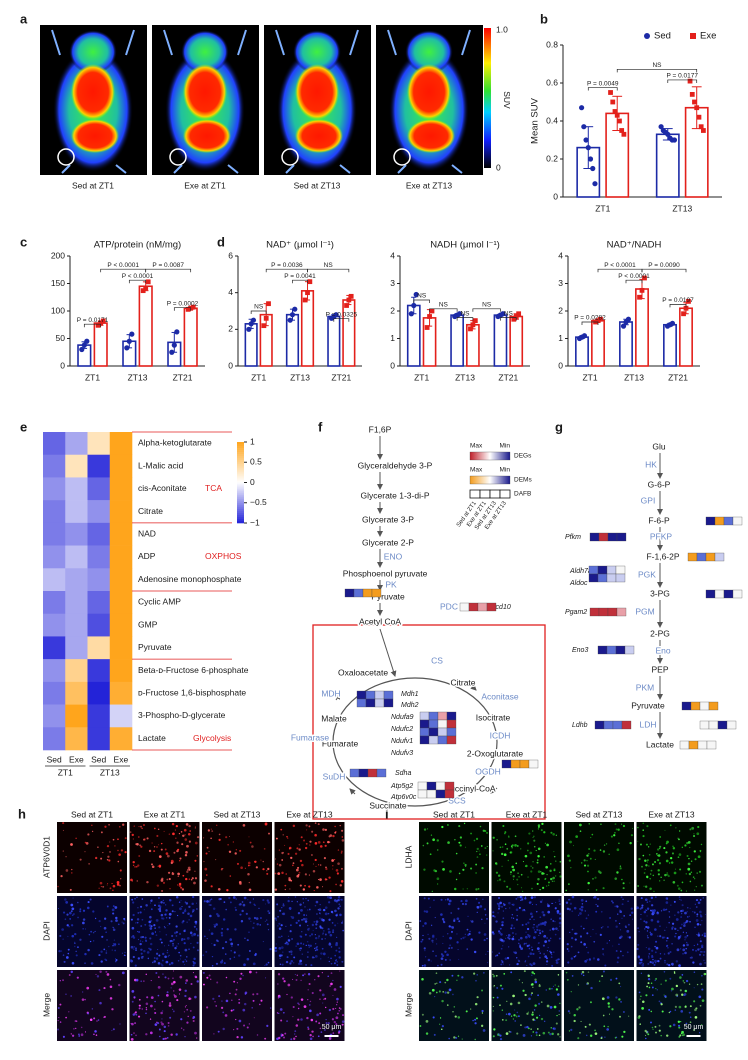  What do you see at coordinates (328, 270) in the screenshot?
I see `significance-bracket` at bounding box center [328, 270].